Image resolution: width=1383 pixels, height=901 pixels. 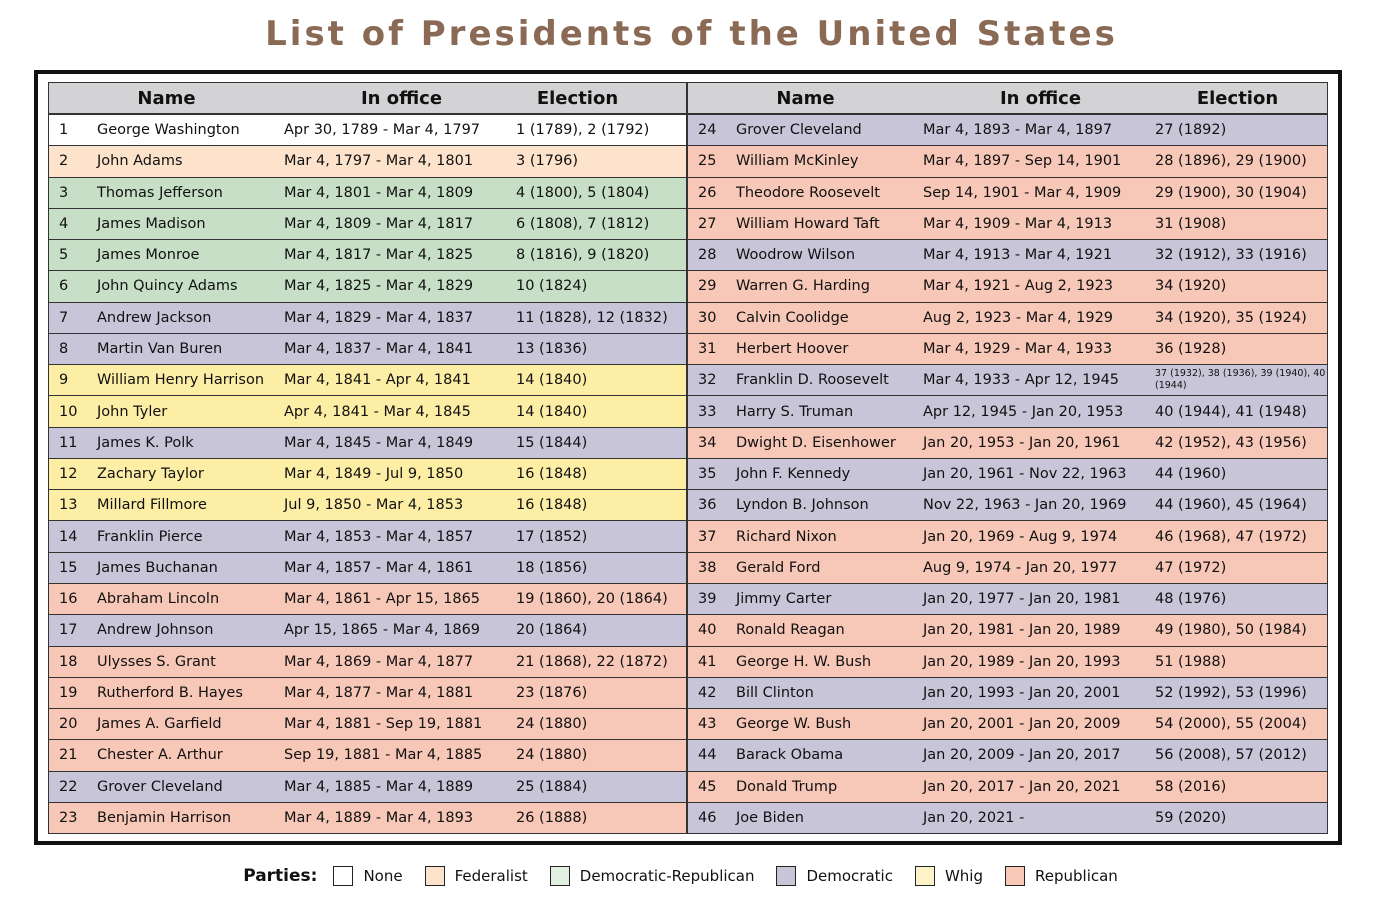 What do you see at coordinates (1021, 380) in the screenshot?
I see `president-term: Mar 4, 1933 - Apr 12, 1945` at bounding box center [1021, 380].